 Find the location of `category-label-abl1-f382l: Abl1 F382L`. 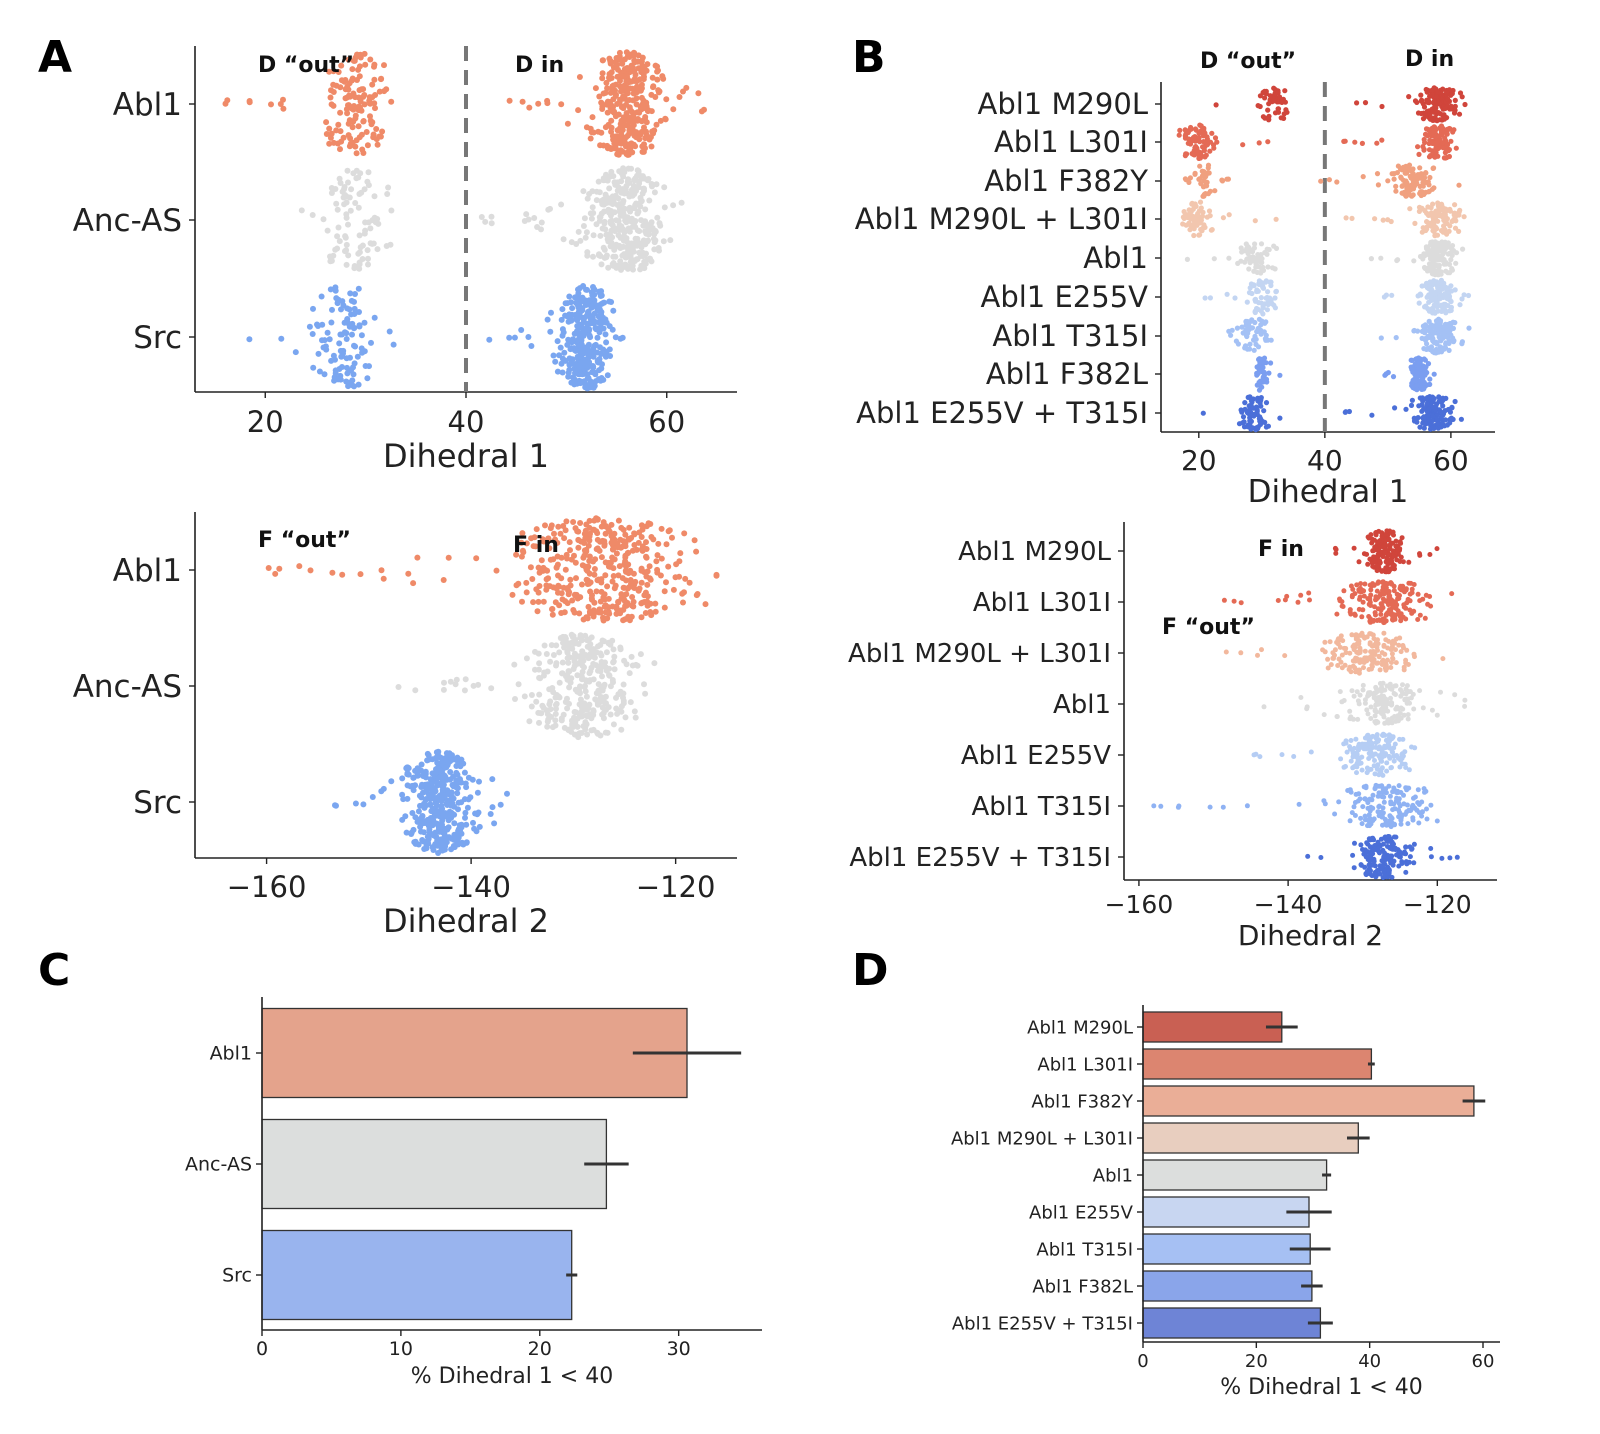

category-label-abl1-f382l: Abl1 F382L is located at coordinates (1067, 374).